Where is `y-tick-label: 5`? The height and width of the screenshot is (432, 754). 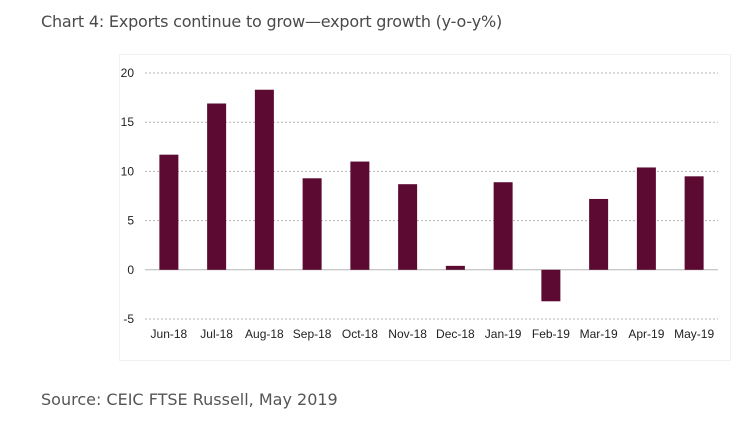 y-tick-label: 5 is located at coordinates (130, 221).